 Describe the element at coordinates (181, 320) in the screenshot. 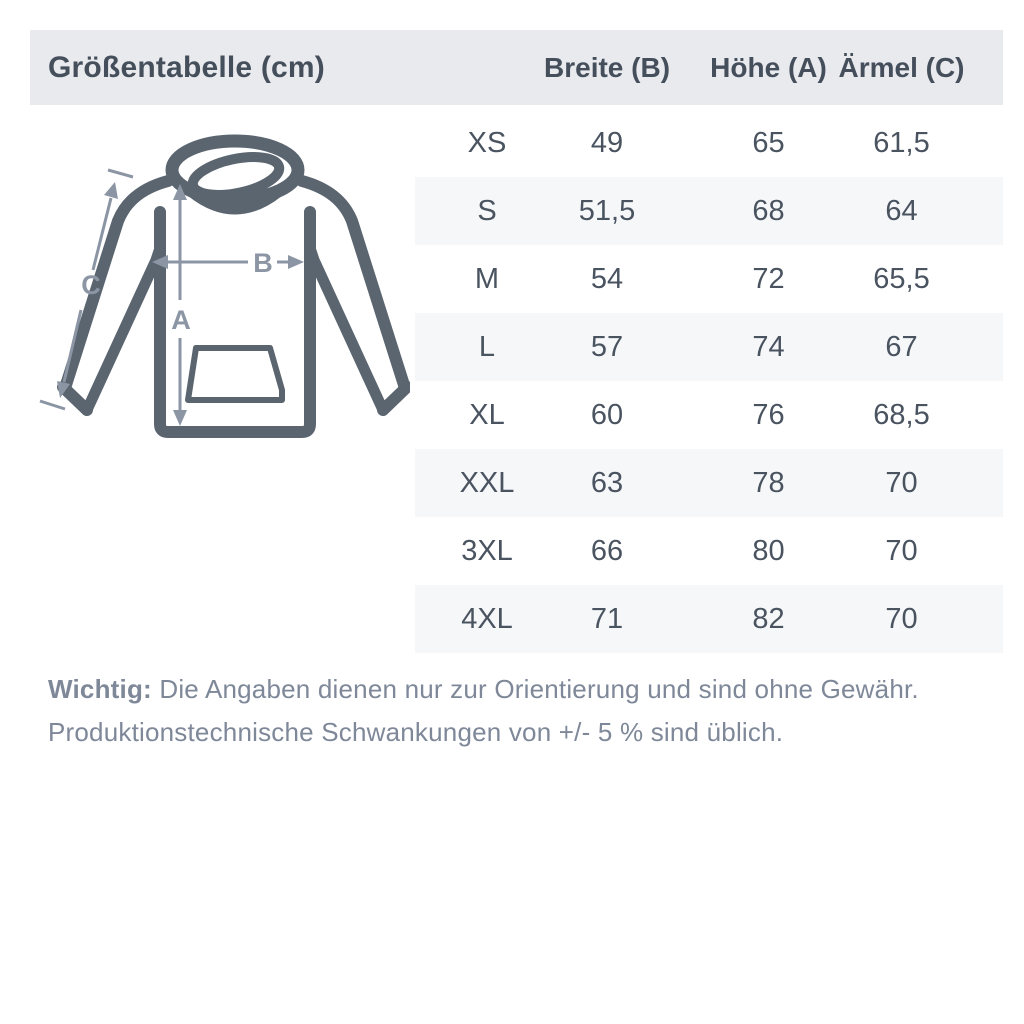

I see `label-height-a: A` at that location.